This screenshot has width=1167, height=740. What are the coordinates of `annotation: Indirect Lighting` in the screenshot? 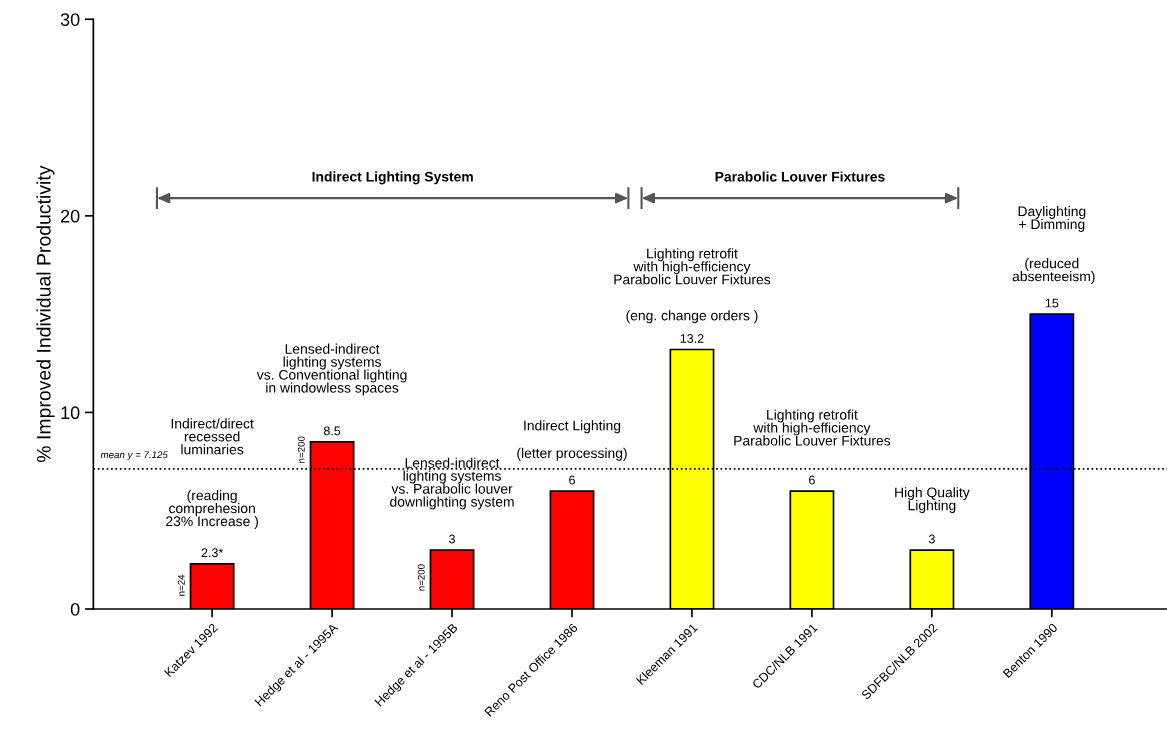 It's located at (572, 427).